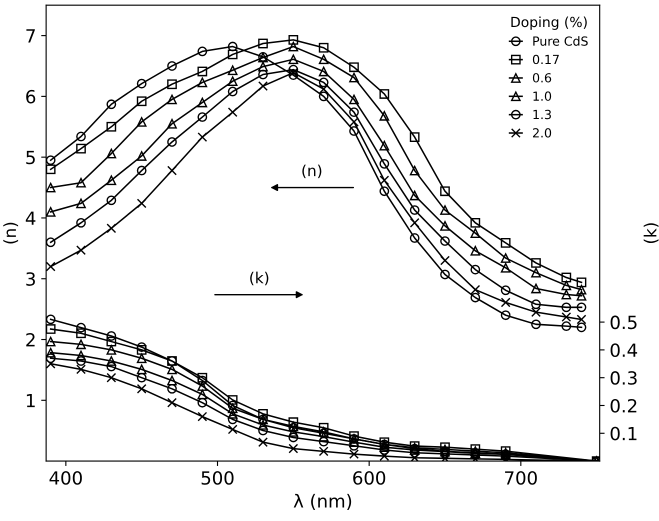  What do you see at coordinates (30, 401) in the screenshot?
I see `y-tick-label: 1` at bounding box center [30, 401].